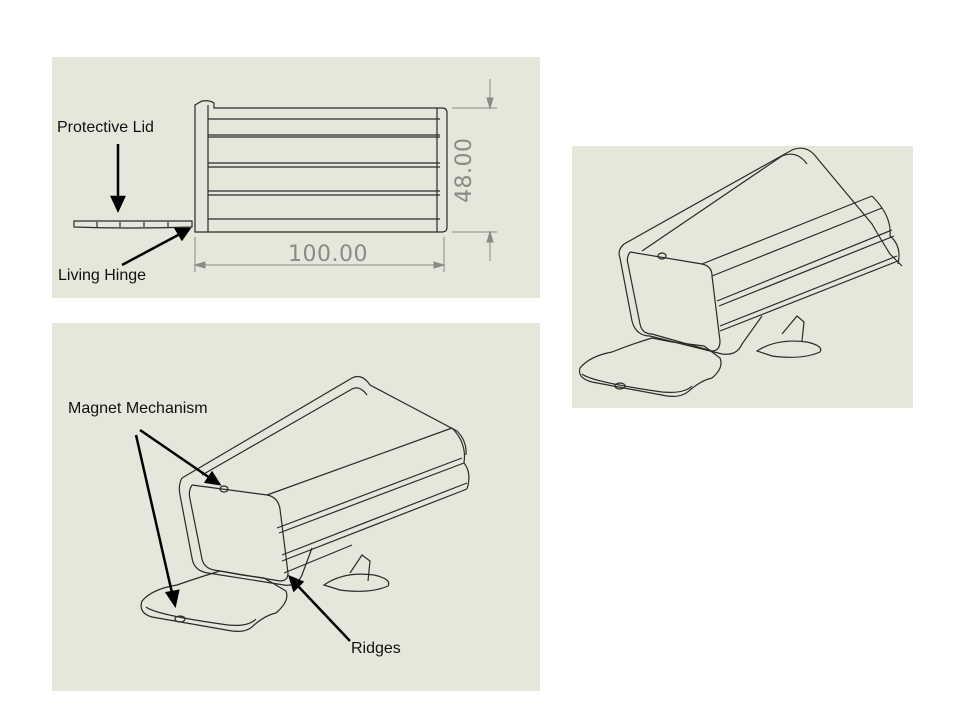 The height and width of the screenshot is (720, 960). What do you see at coordinates (328, 254) in the screenshot?
I see `dimension-width: 100.00` at bounding box center [328, 254].